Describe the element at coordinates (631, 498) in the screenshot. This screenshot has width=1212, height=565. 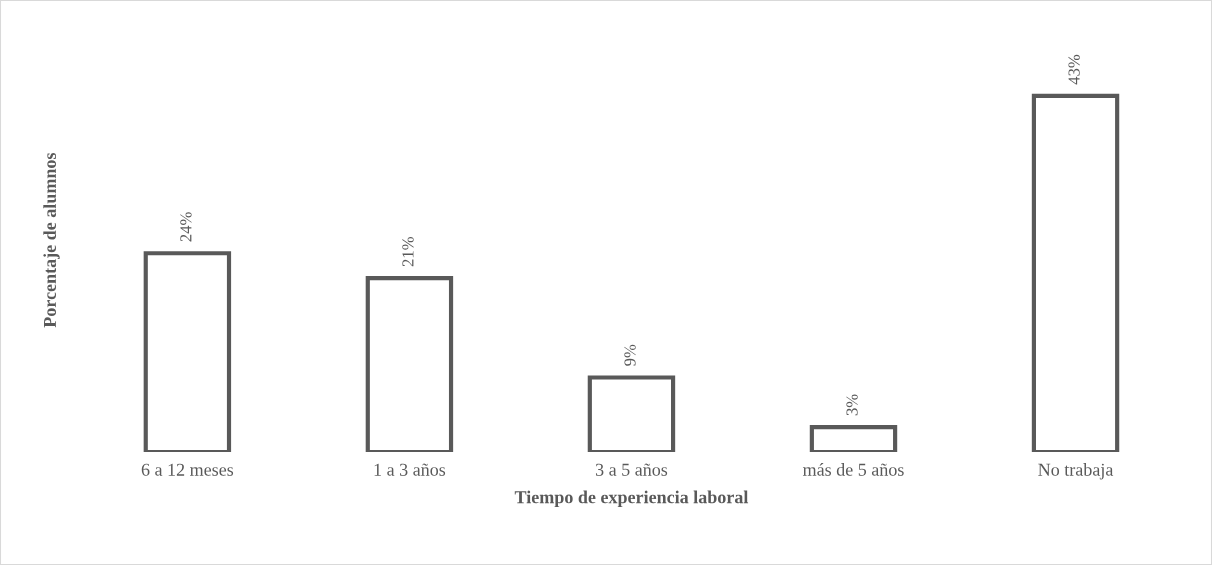
I see `x-axis-title: Tiempo de experiencia laboral` at that location.